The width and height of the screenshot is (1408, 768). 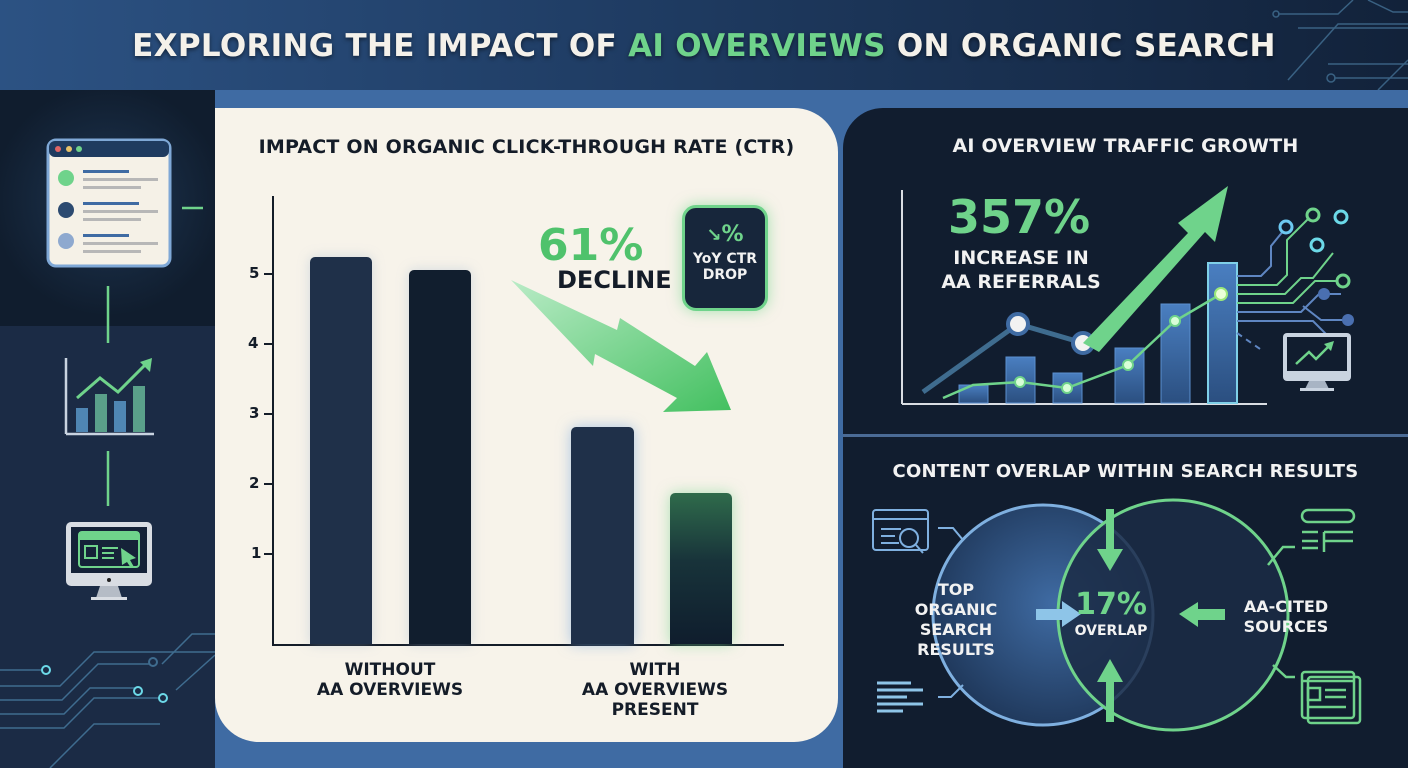 What do you see at coordinates (528, 645) in the screenshot?
I see `x-axis` at bounding box center [528, 645].